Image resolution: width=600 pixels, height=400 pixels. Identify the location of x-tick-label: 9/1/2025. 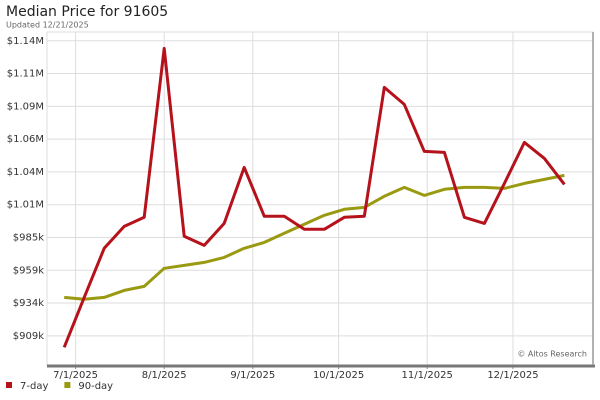
(252, 375).